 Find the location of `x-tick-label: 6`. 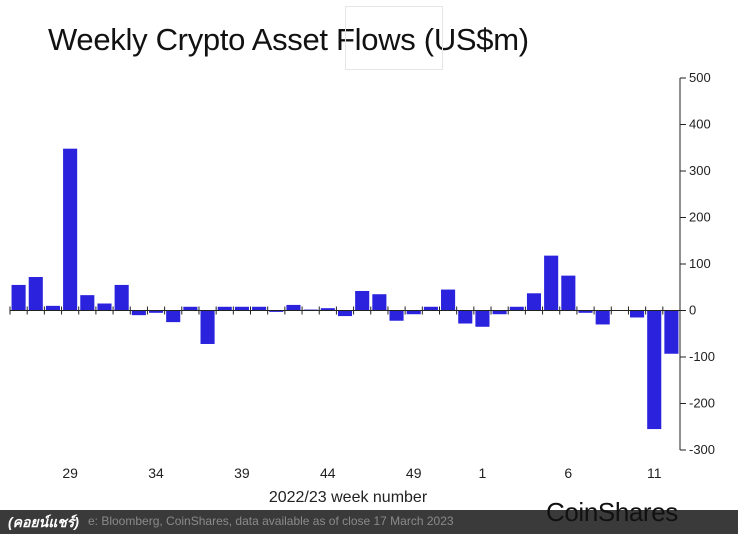

x-tick-label: 6 is located at coordinates (568, 473).